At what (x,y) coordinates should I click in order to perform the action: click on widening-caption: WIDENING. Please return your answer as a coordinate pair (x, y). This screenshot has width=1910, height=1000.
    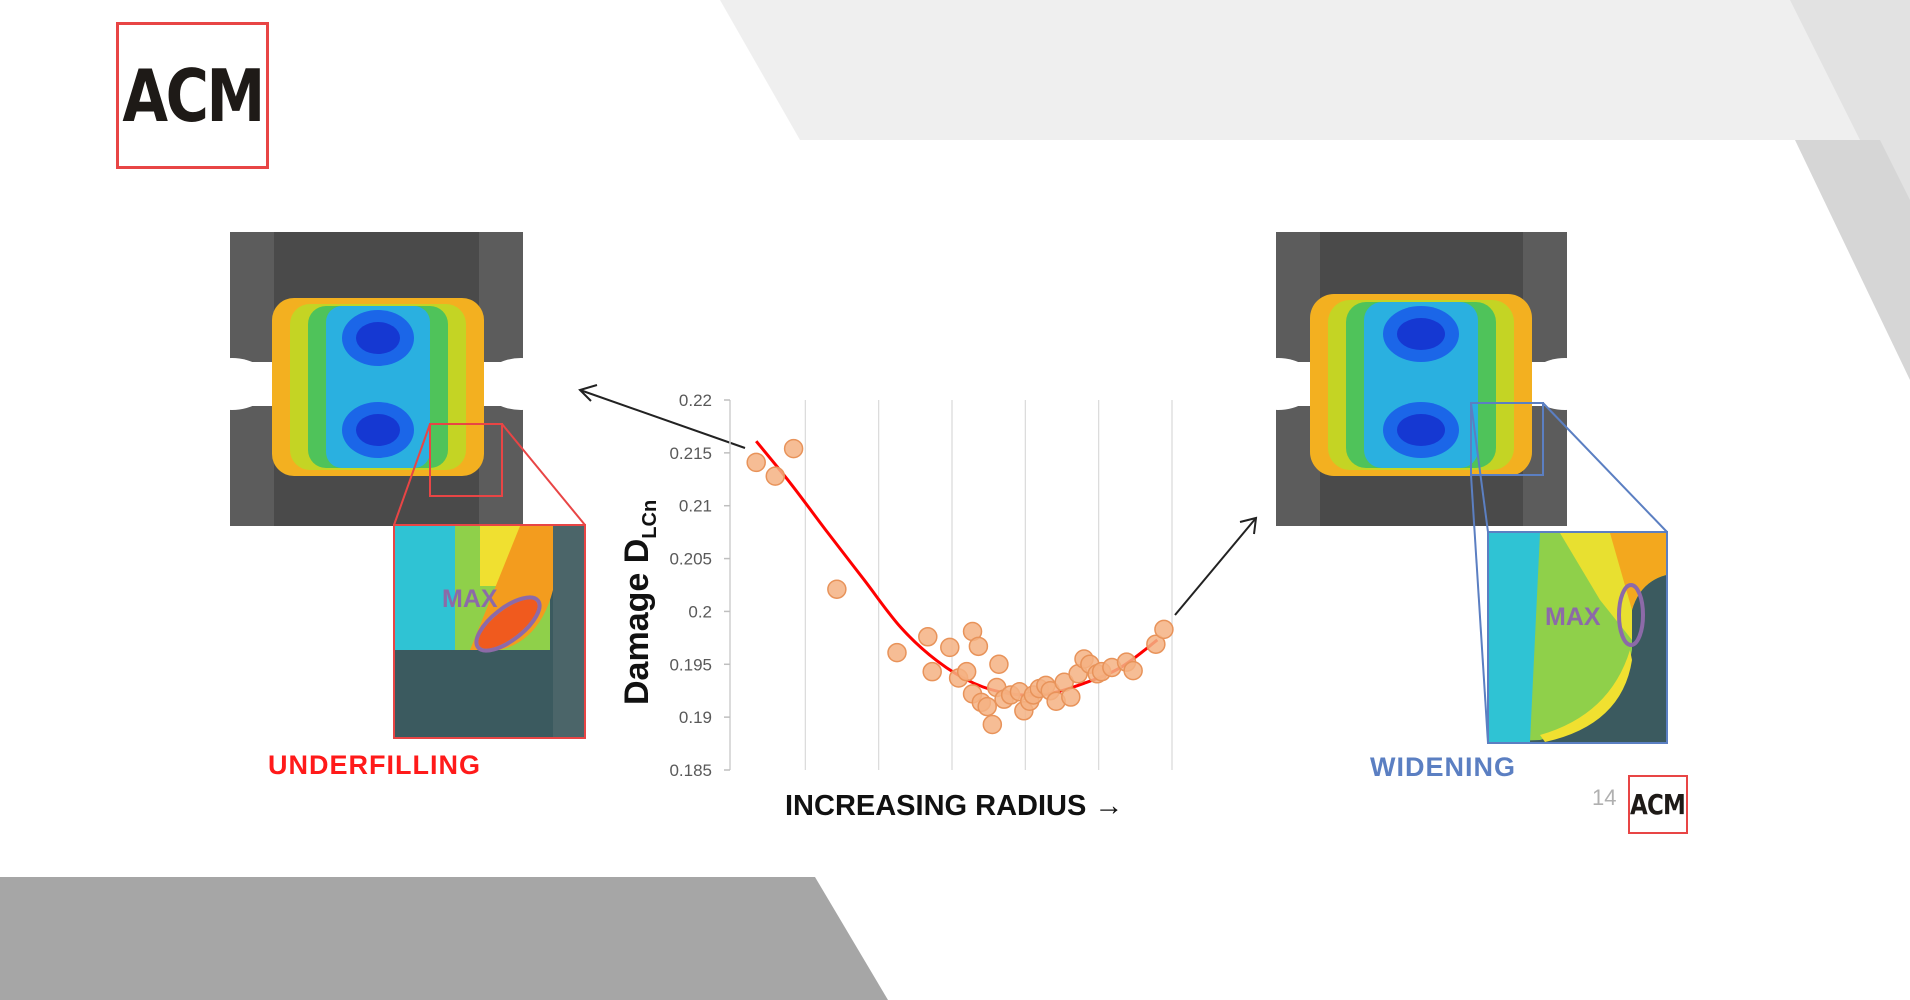
    Looking at the image, I should click on (1443, 767).